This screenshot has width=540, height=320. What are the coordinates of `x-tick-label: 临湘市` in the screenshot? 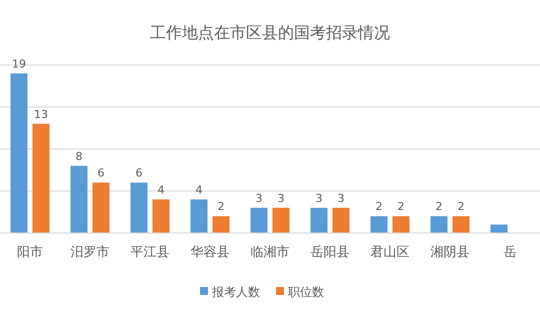 It's located at (270, 252).